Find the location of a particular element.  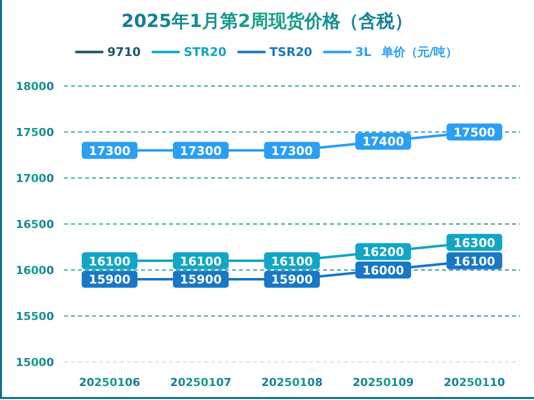

legend-label: 9710 is located at coordinates (124, 52).